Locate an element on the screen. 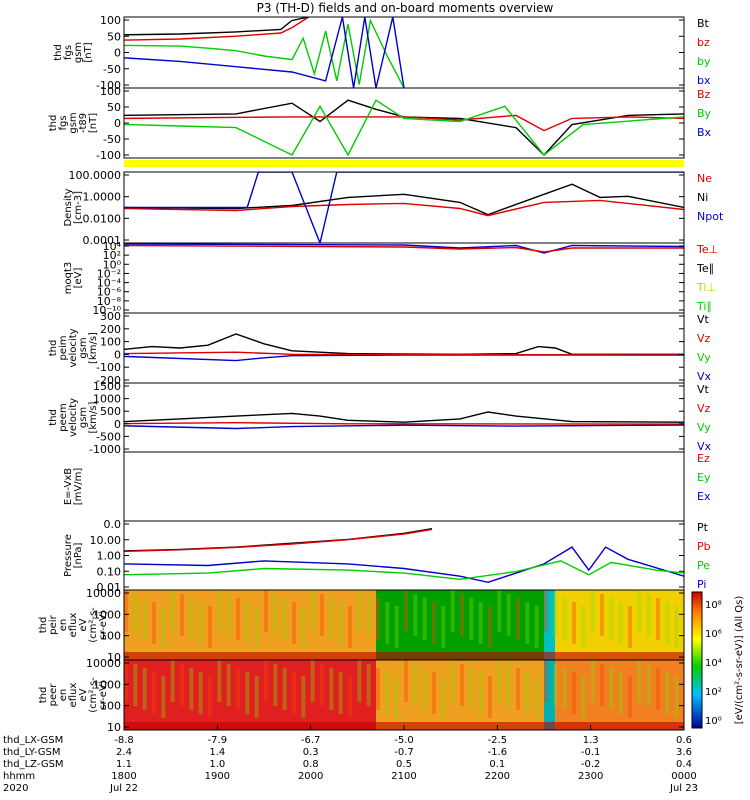 This screenshot has height=800, width=750. series-pb is located at coordinates (278, 540).